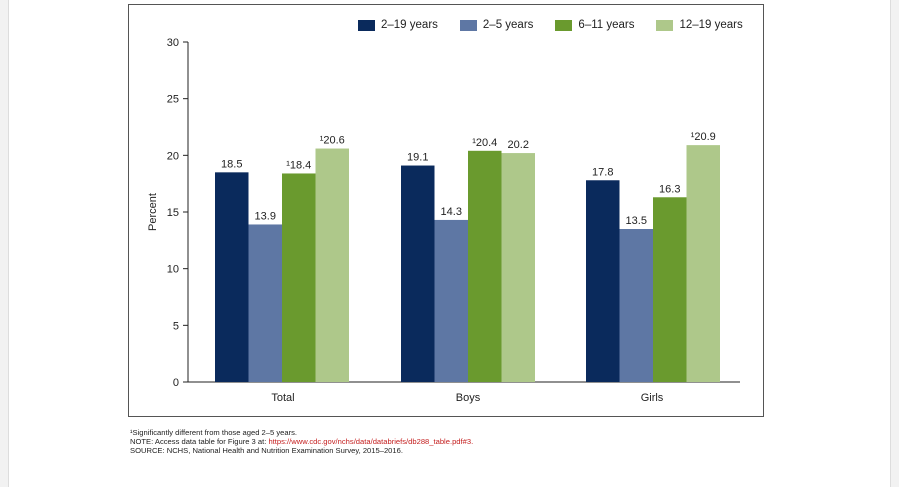  Describe the element at coordinates (409, 25) in the screenshot. I see `legend-label-2-19: 2–19 years` at that location.